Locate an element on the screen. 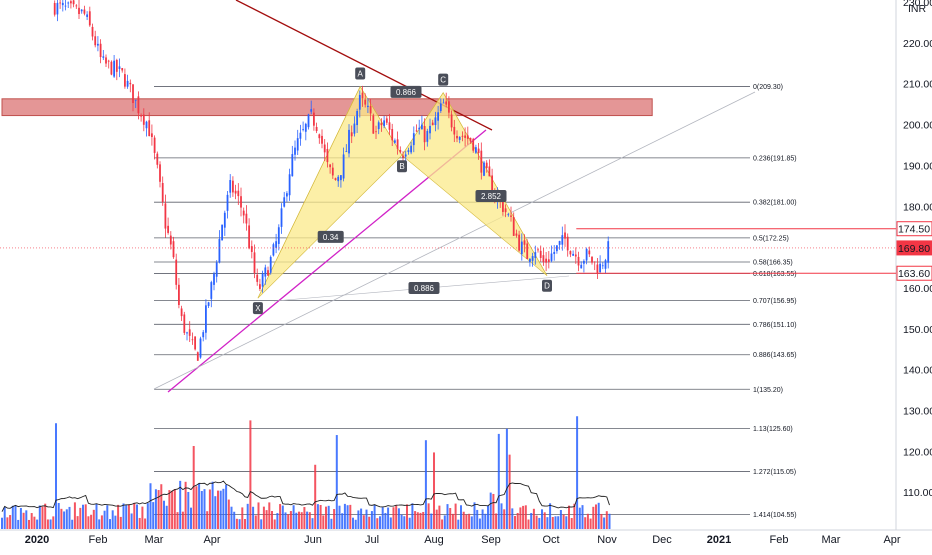 This screenshot has width=932, height=555. pattern-point-b: B is located at coordinates (401, 166).